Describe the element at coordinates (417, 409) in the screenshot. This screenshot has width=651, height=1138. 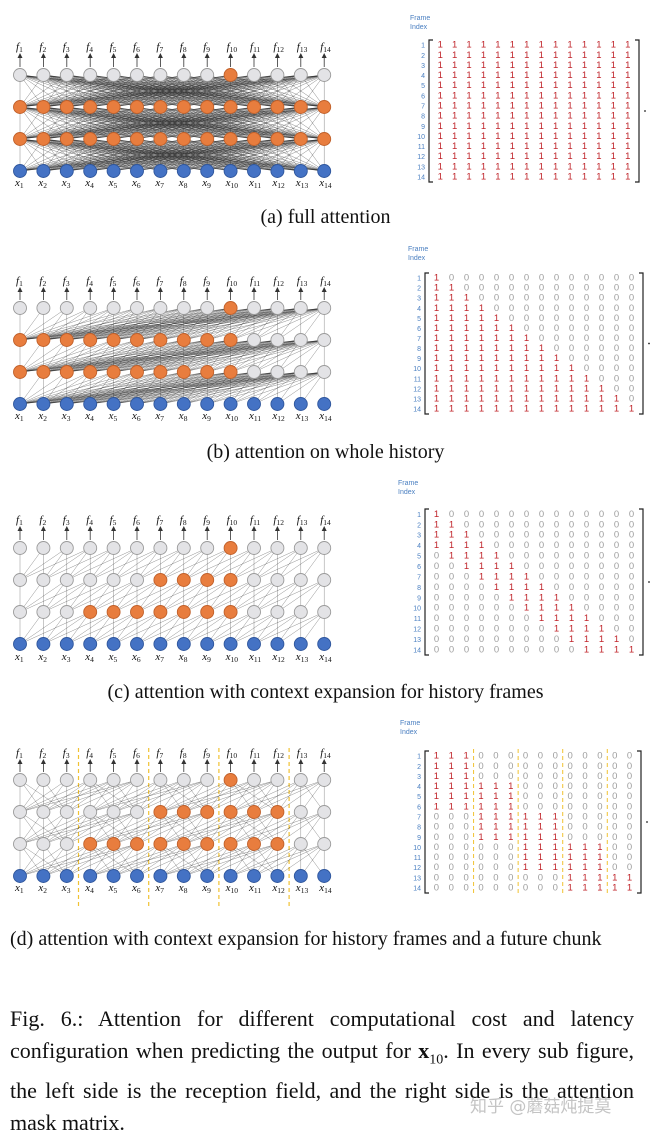
I see `frame-index-number: 14` at that location.